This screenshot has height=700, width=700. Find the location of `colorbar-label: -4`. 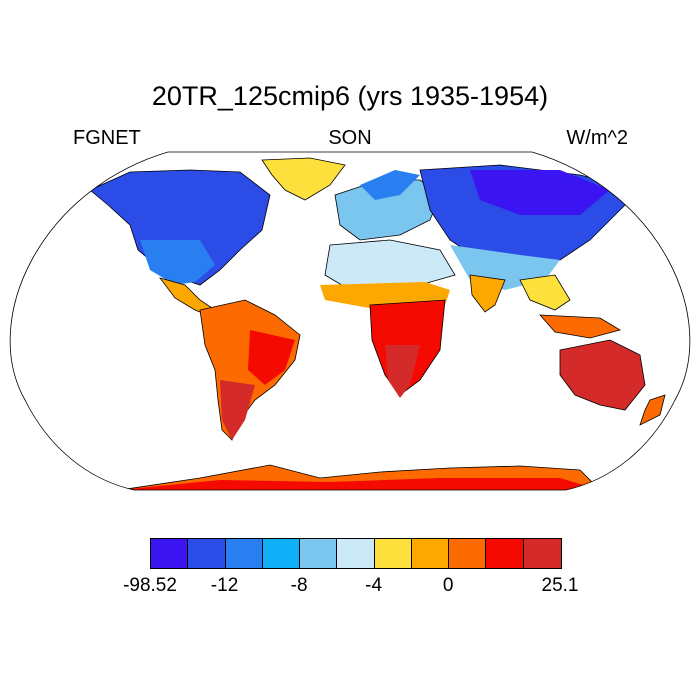

colorbar-label: -4 is located at coordinates (374, 585).